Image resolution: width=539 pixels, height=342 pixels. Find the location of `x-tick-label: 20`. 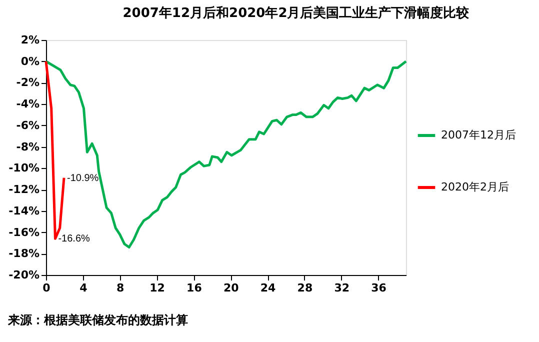

x-tick-label: 20 is located at coordinates (231, 288).